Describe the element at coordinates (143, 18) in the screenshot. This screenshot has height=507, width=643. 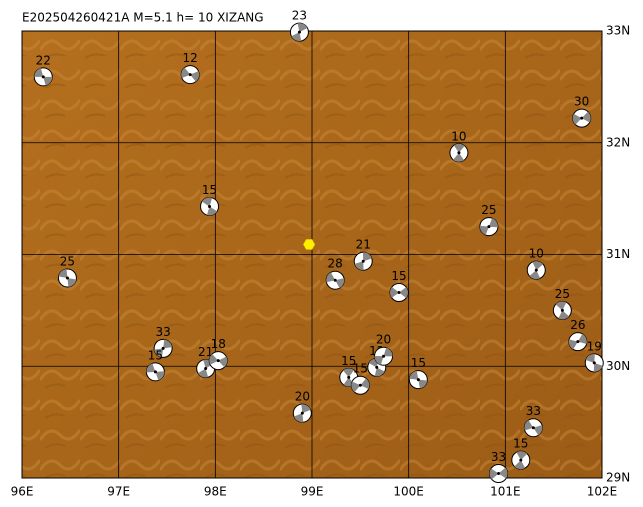
I see `map-title: E202504260421A M=5.1 h= 10 XIZANG` at that location.